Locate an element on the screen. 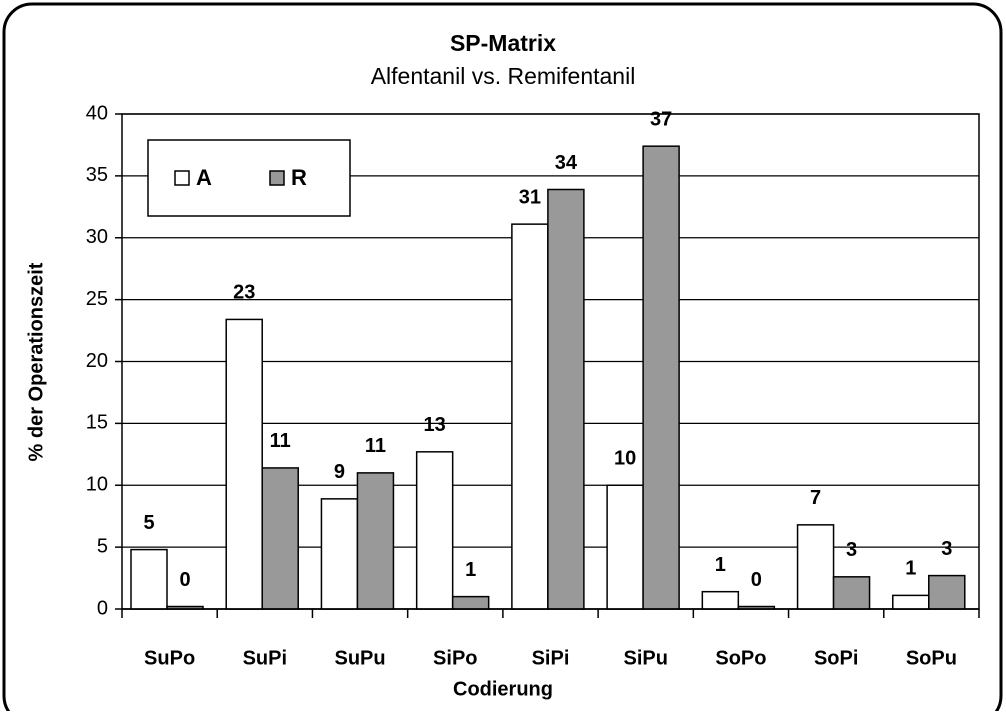 The width and height of the screenshot is (1006, 716). y-tick-label: 0 is located at coordinates (102, 608).